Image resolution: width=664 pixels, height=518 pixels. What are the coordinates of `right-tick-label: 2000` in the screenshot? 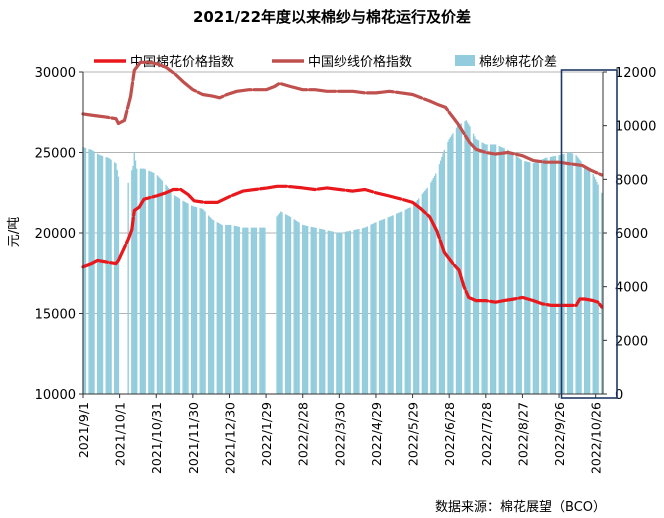 It's located at (631, 341).